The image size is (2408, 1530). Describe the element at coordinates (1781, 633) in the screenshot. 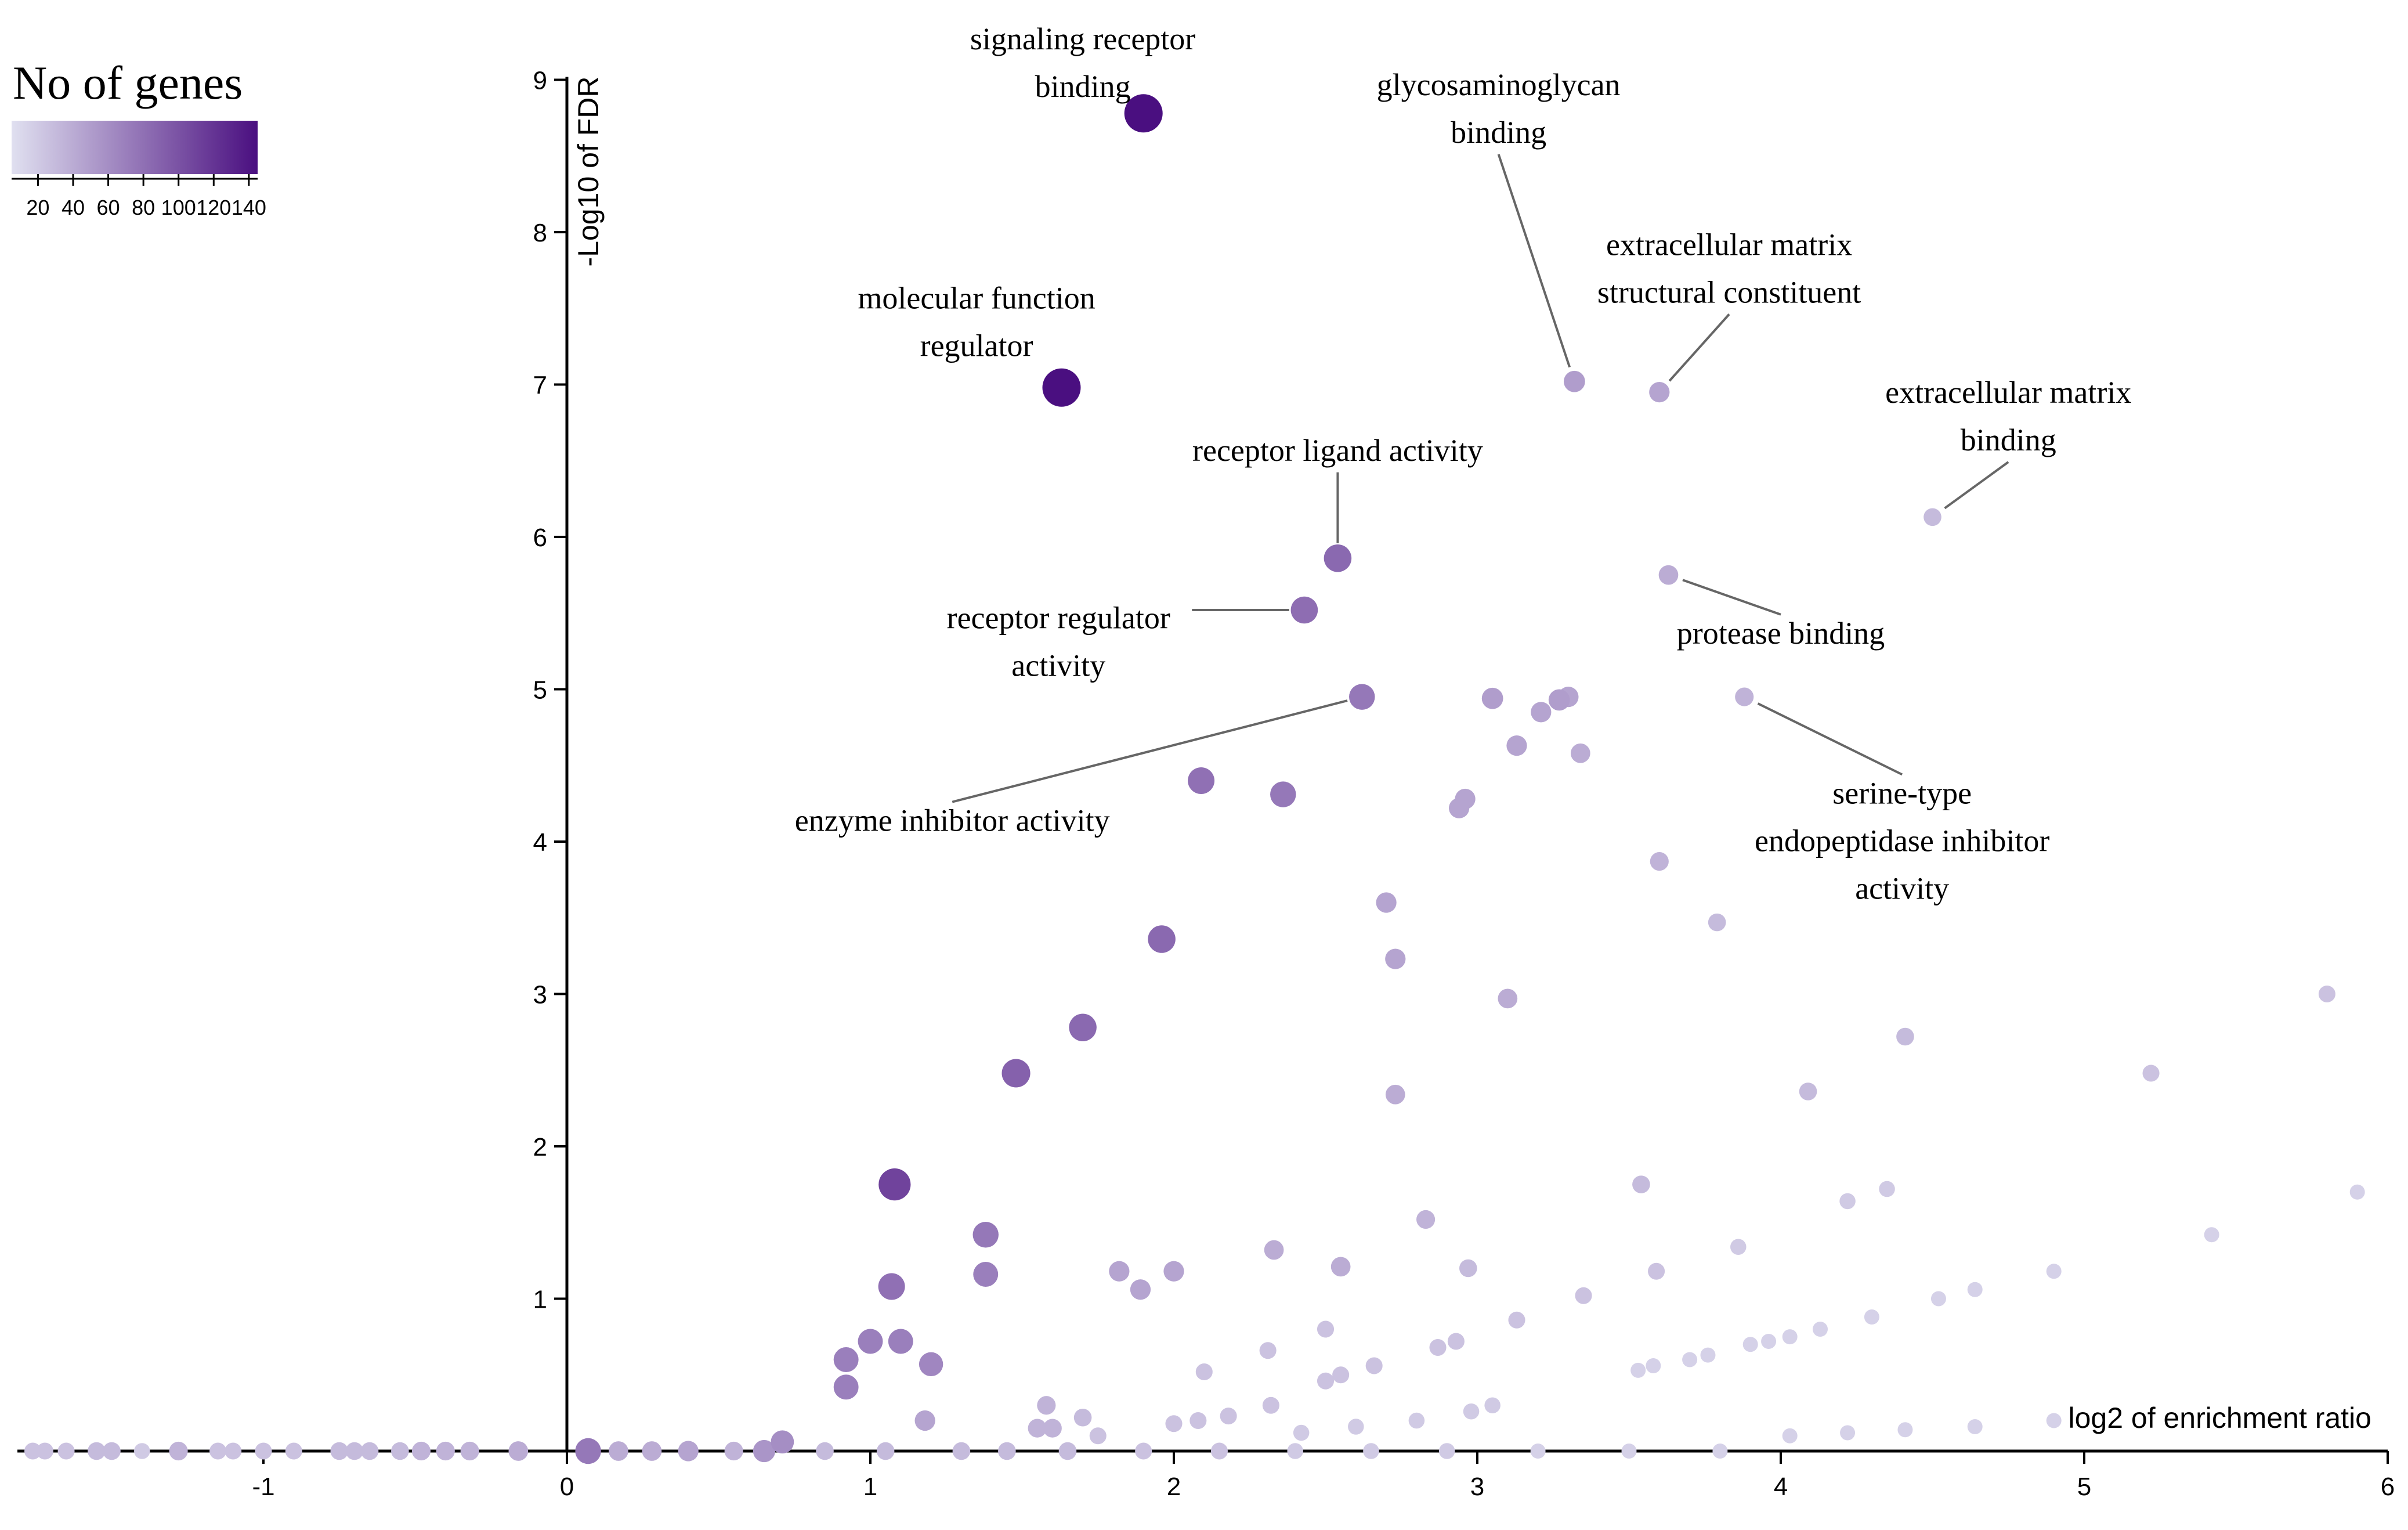

I see `annotation-label: protease binding` at that location.